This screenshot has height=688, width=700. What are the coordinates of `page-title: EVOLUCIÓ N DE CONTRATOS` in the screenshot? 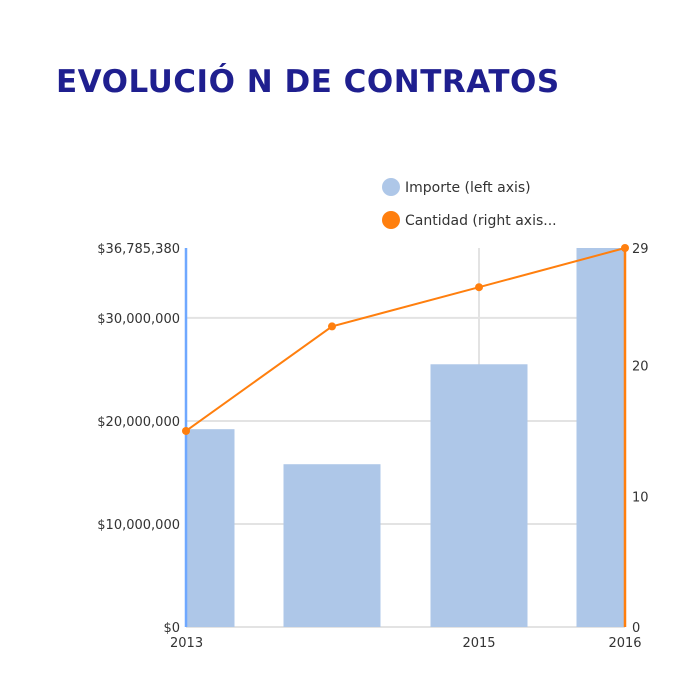 It's located at (308, 82).